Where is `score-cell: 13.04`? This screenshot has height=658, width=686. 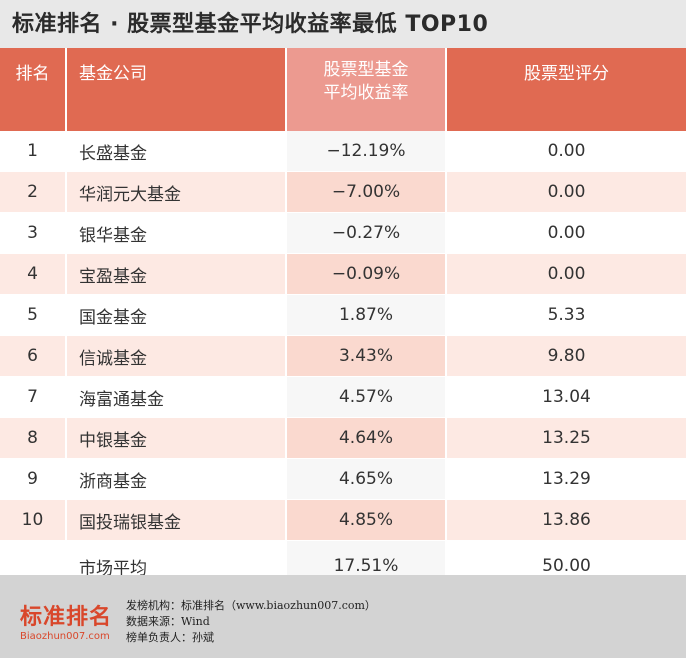 score-cell: 13.04 is located at coordinates (566, 397).